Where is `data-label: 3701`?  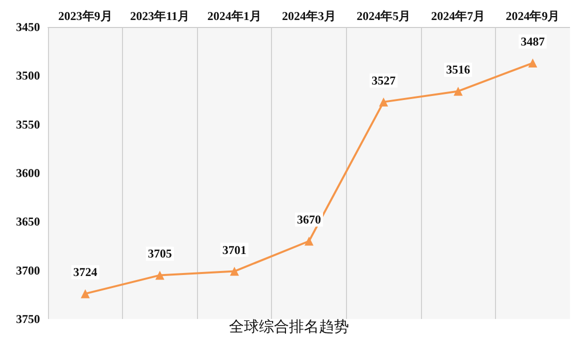 data-label: 3701 is located at coordinates (234, 249).